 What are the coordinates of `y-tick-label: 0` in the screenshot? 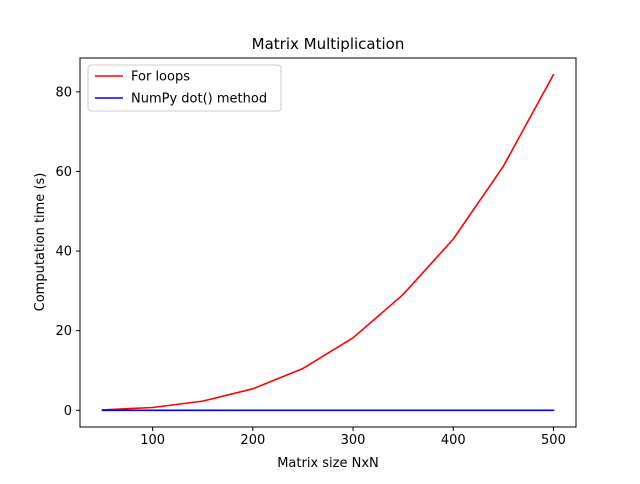 It's located at (68, 411).